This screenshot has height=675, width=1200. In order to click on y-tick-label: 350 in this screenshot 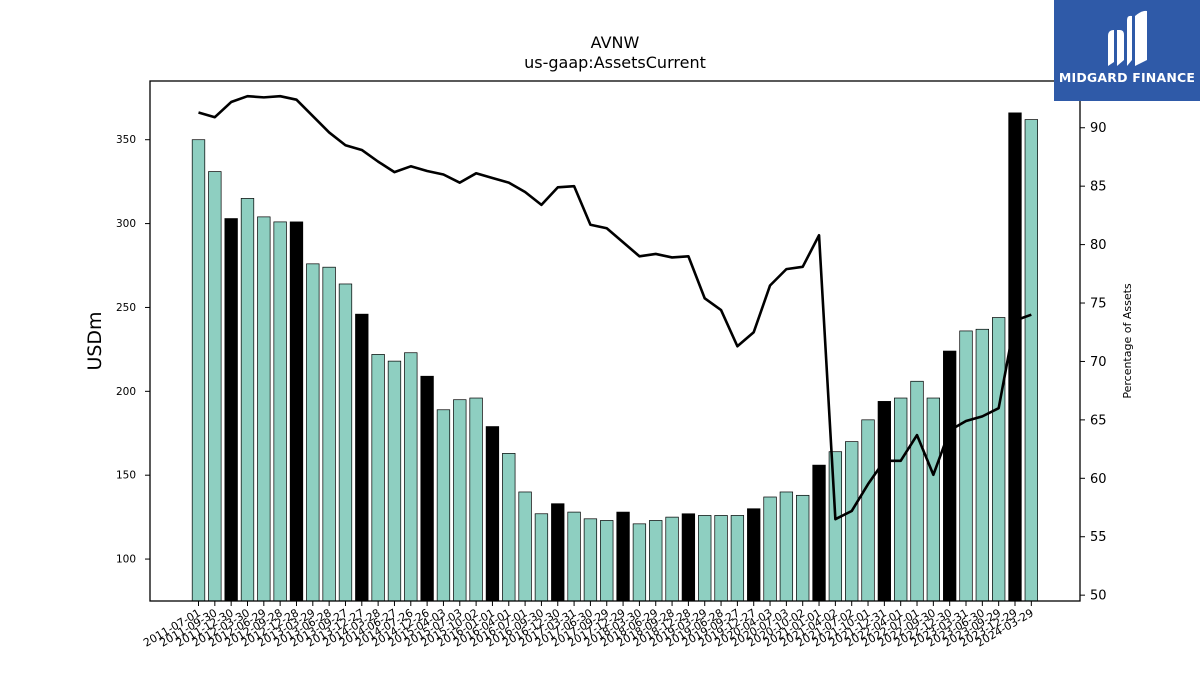, I will do `click(126, 140)`.